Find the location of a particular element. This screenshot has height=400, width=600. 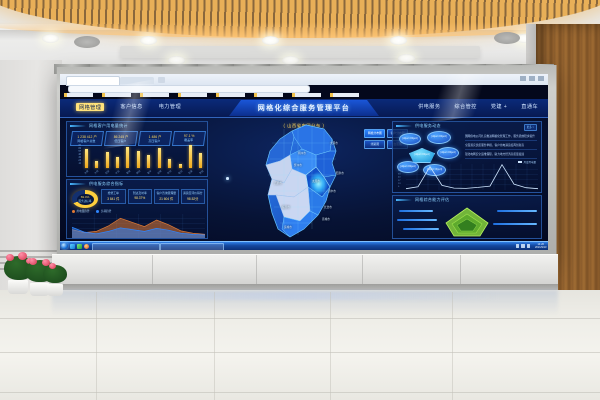

minimize-icon is located at coordinates (523, 78).